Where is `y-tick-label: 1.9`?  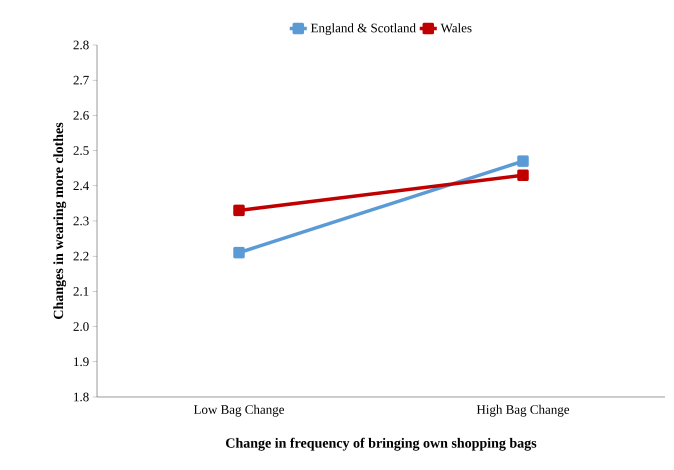
y-tick-label: 1.9 is located at coordinates (81, 361).